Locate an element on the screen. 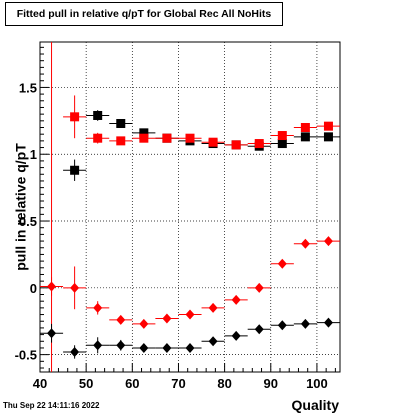 The image size is (400, 414). y-axis-label: pull in relative q/pT is located at coordinates (21, 207).